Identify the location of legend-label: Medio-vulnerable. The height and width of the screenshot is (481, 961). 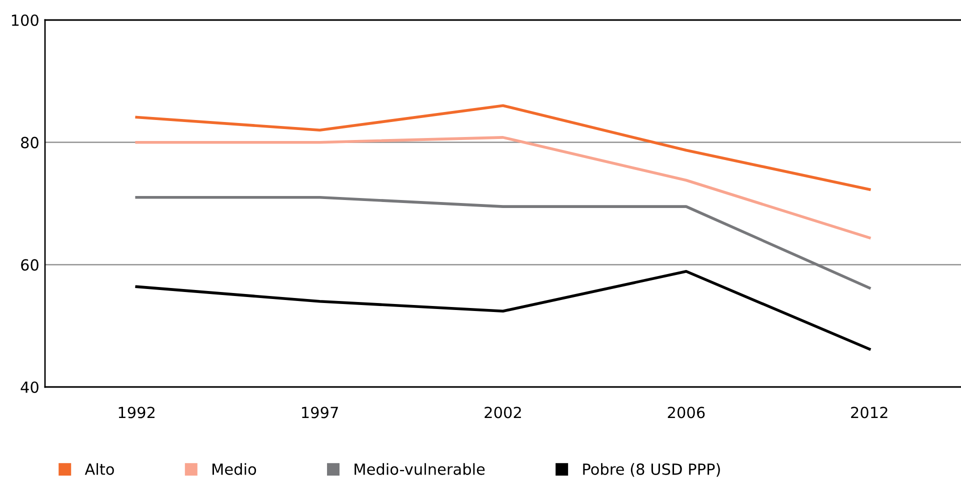
(419, 469).